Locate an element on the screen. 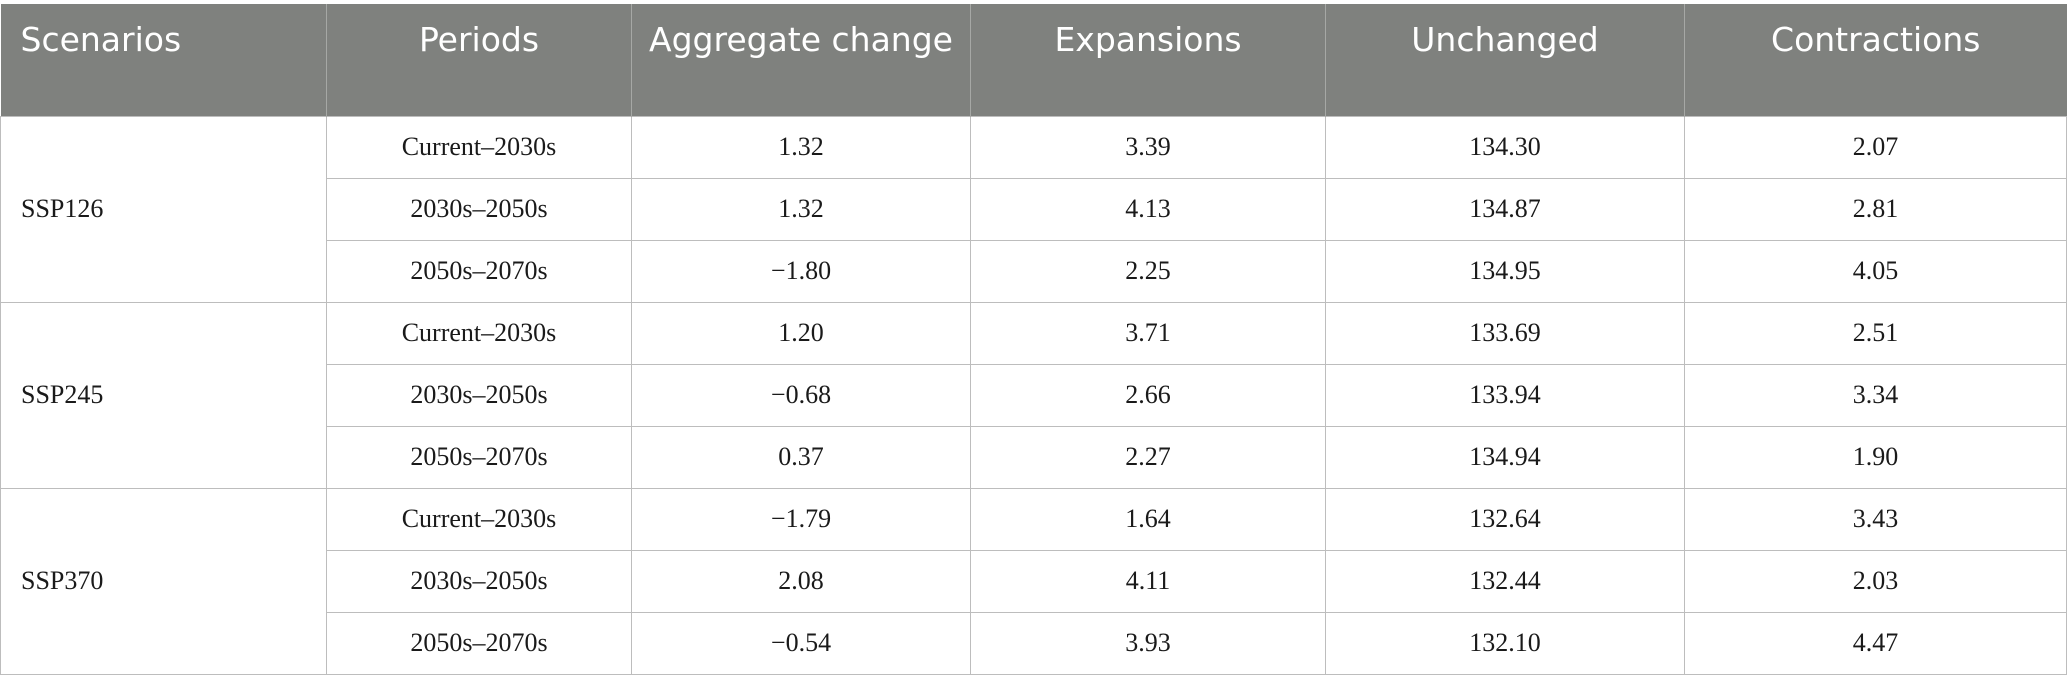 The height and width of the screenshot is (692, 2068). scenario-cell: SSP126 is located at coordinates (163, 209).